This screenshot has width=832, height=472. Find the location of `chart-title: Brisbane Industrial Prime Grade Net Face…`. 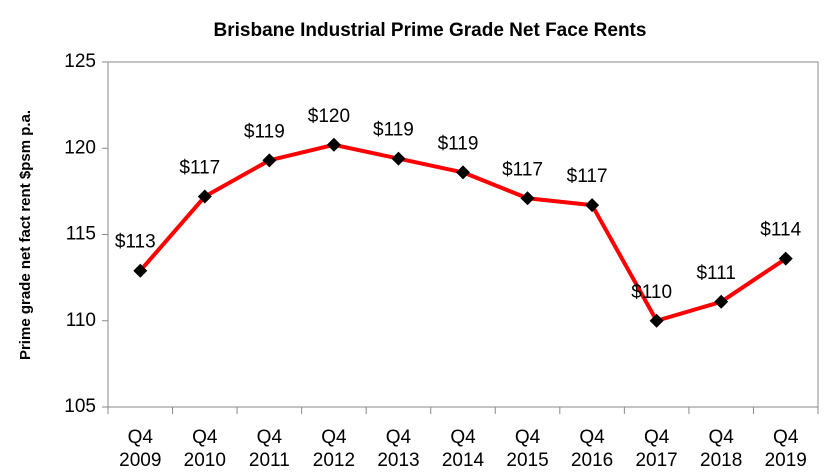

chart-title: Brisbane Industrial Prime Grade Net Face… is located at coordinates (430, 30).